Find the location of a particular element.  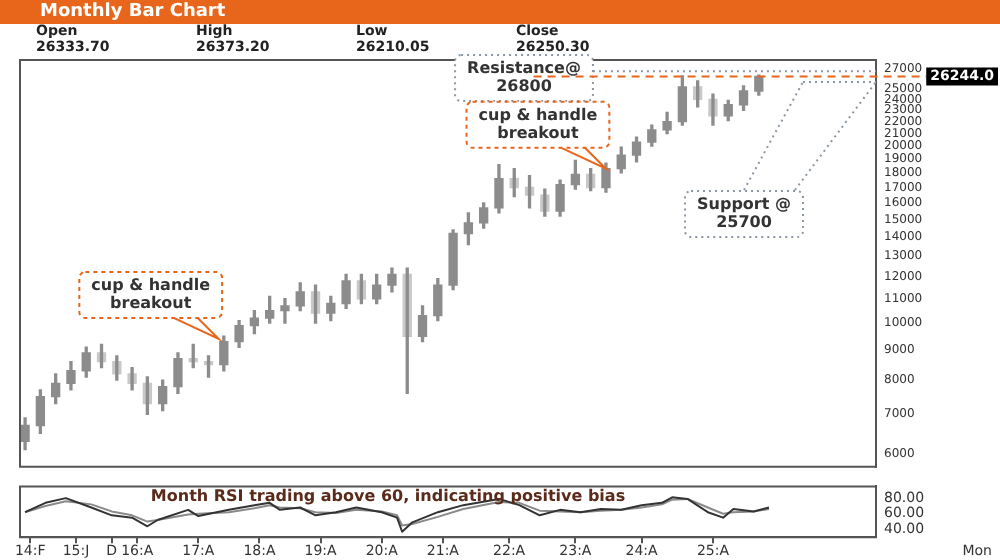

chart-title: Monthly Bar Chart is located at coordinates (500, 12).